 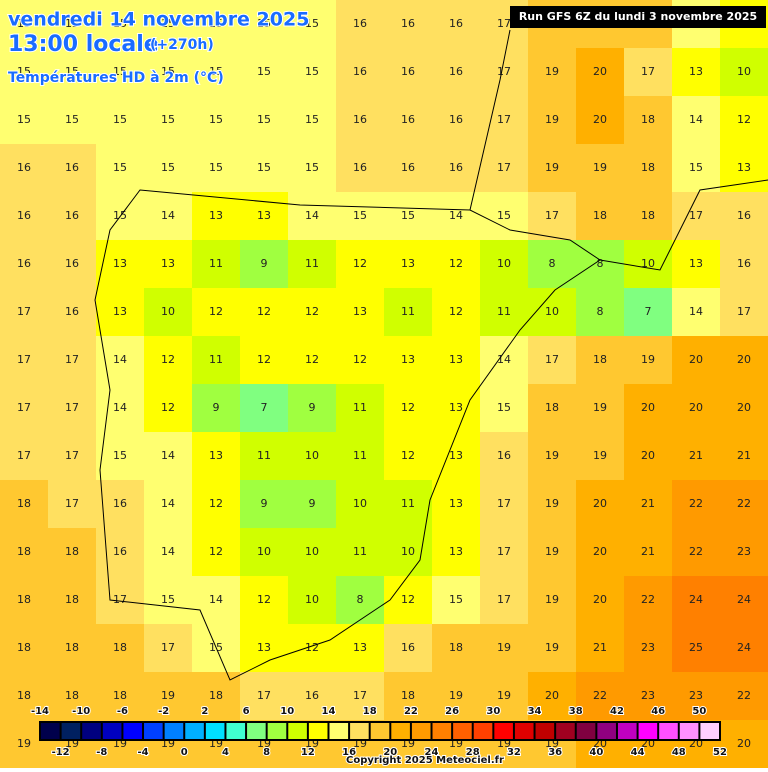 I want to click on copyright: Copyright 2025 Meteociel.fr, so click(x=425, y=760).